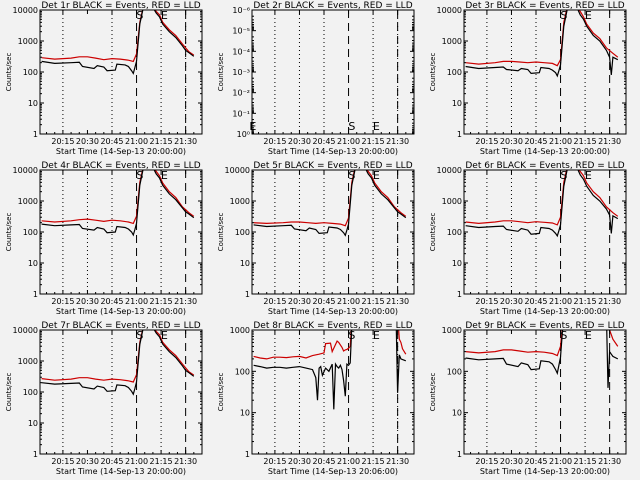 This screenshot has width=640, height=480. What do you see at coordinates (241, 93) in the screenshot?
I see `y-tick-label: 10⁻²` at bounding box center [241, 93].